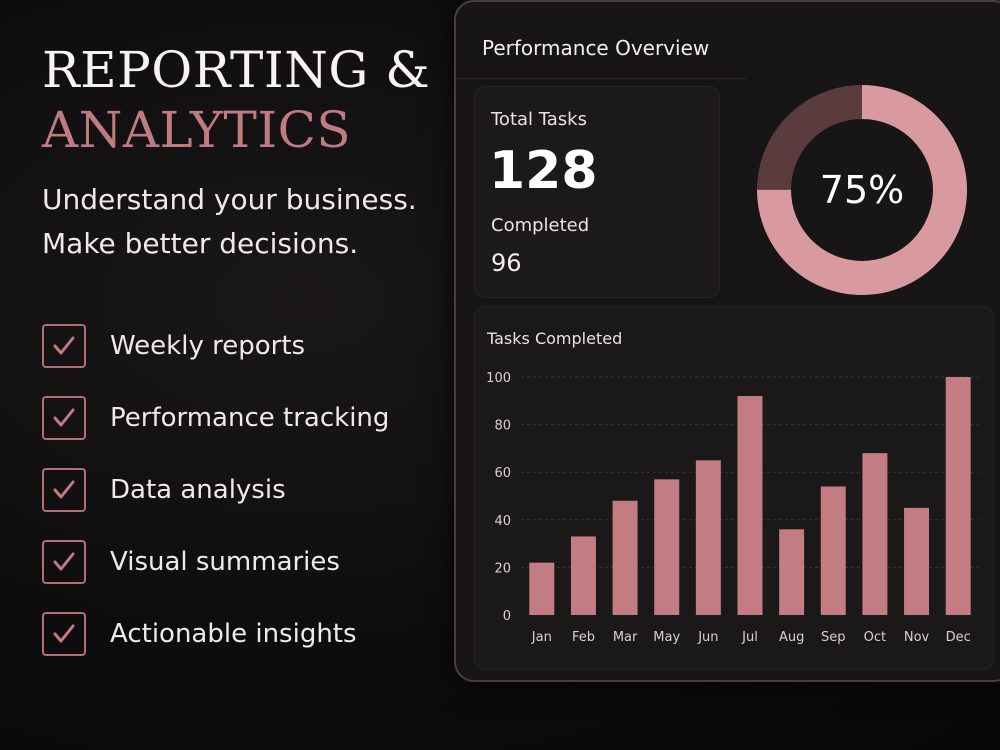 Image resolution: width=1000 pixels, height=750 pixels. Describe the element at coordinates (791, 637) in the screenshot. I see `x-tick-label: Aug` at that location.